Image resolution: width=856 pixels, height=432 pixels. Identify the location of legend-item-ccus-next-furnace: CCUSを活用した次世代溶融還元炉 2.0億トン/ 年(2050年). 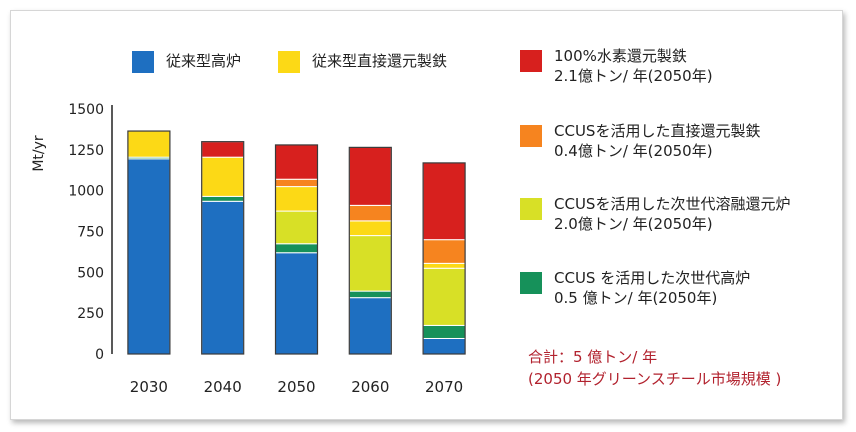
(655, 214).